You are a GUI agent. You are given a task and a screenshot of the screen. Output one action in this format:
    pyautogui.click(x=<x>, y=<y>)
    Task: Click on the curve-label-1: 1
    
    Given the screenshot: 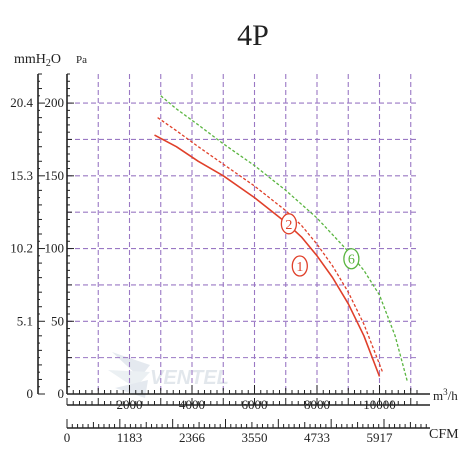 What is the action you would take?
    pyautogui.click(x=299, y=267)
    